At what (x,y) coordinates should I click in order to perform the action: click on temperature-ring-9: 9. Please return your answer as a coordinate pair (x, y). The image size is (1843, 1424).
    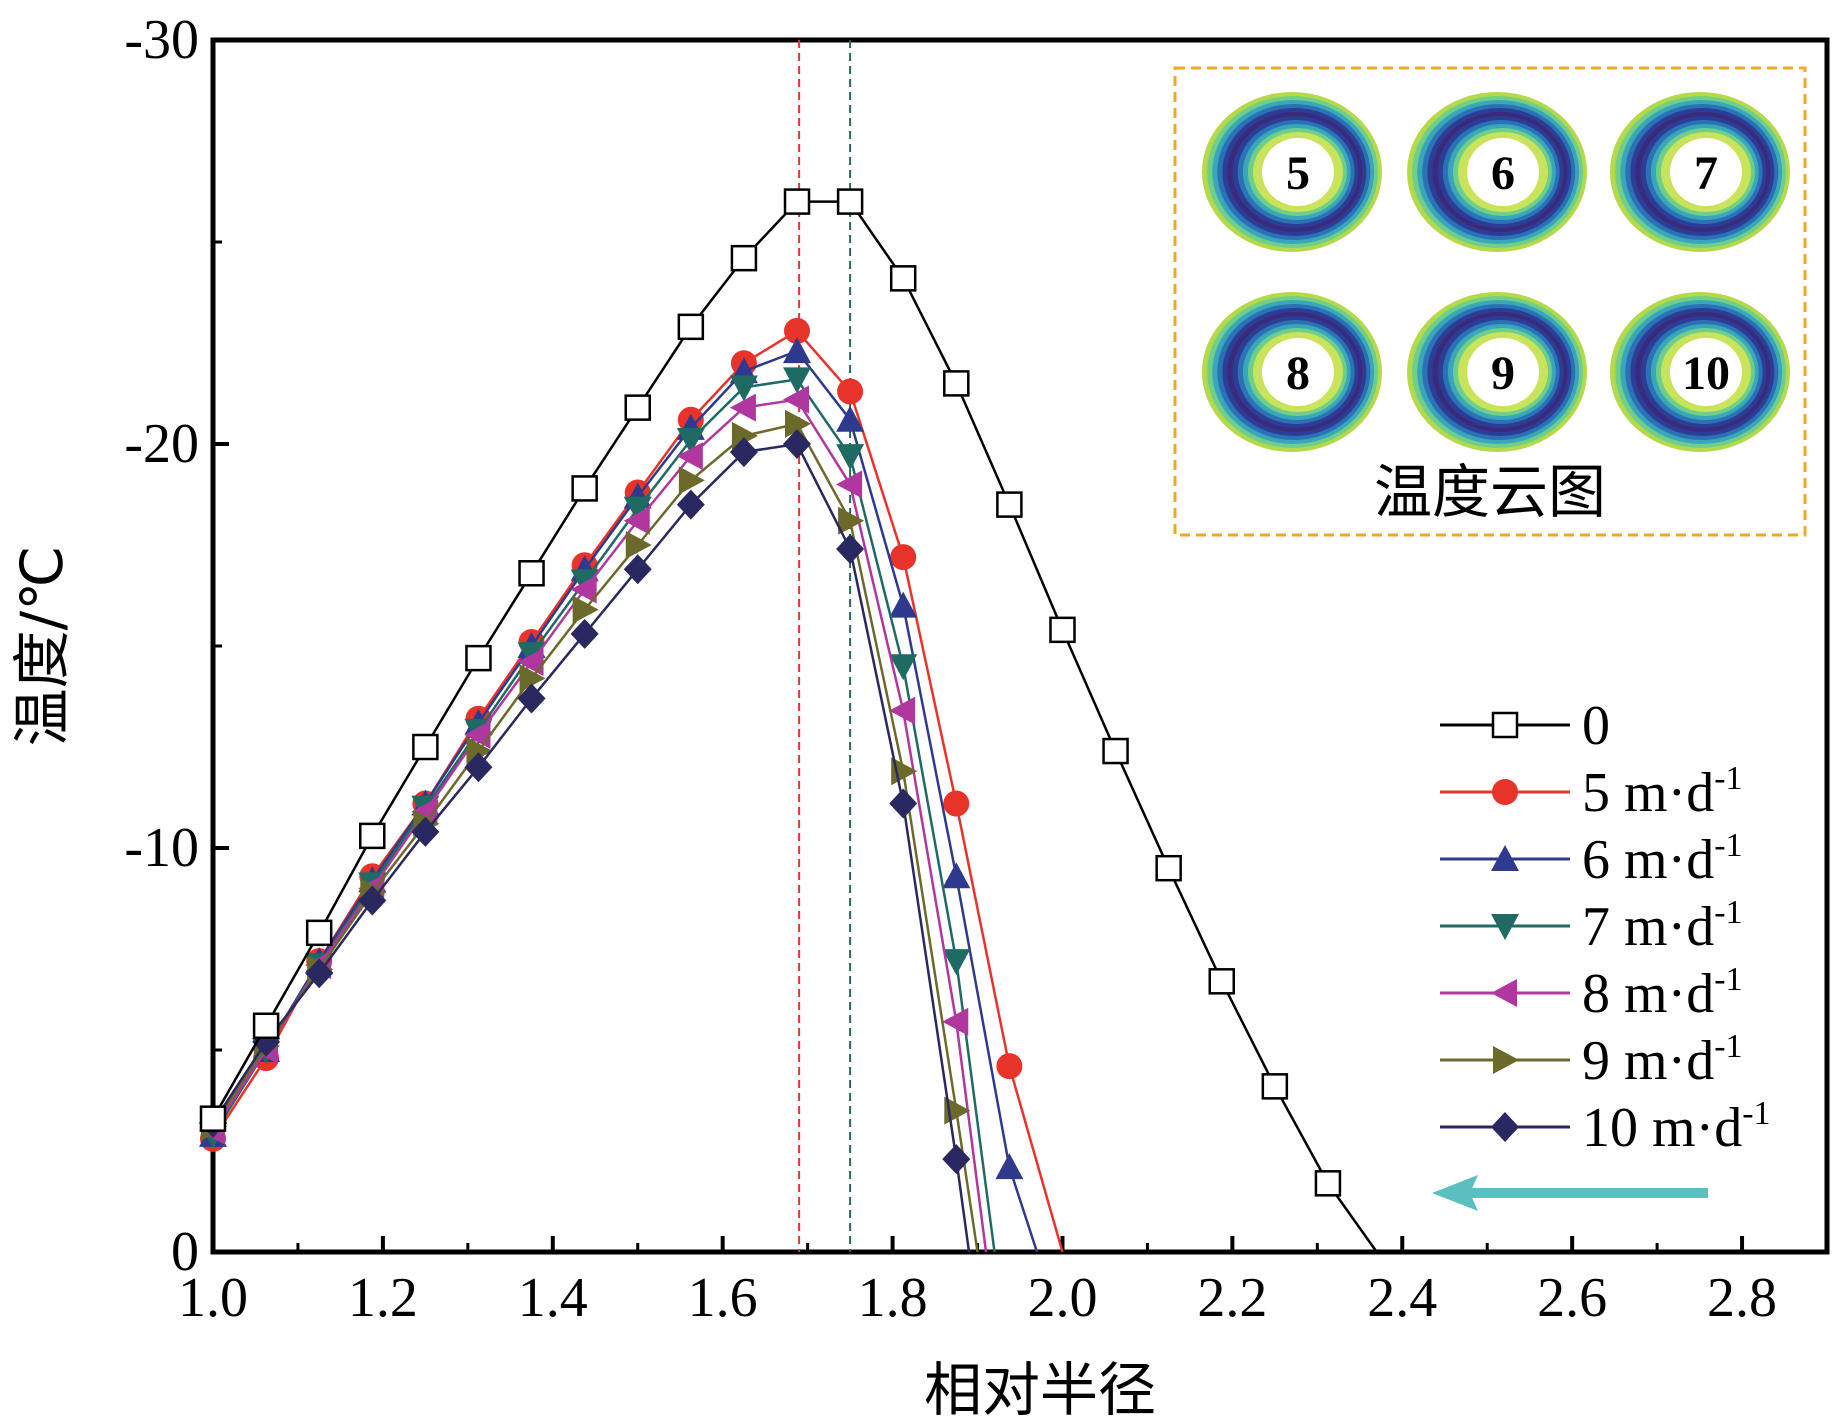
    Looking at the image, I should click on (1497, 372).